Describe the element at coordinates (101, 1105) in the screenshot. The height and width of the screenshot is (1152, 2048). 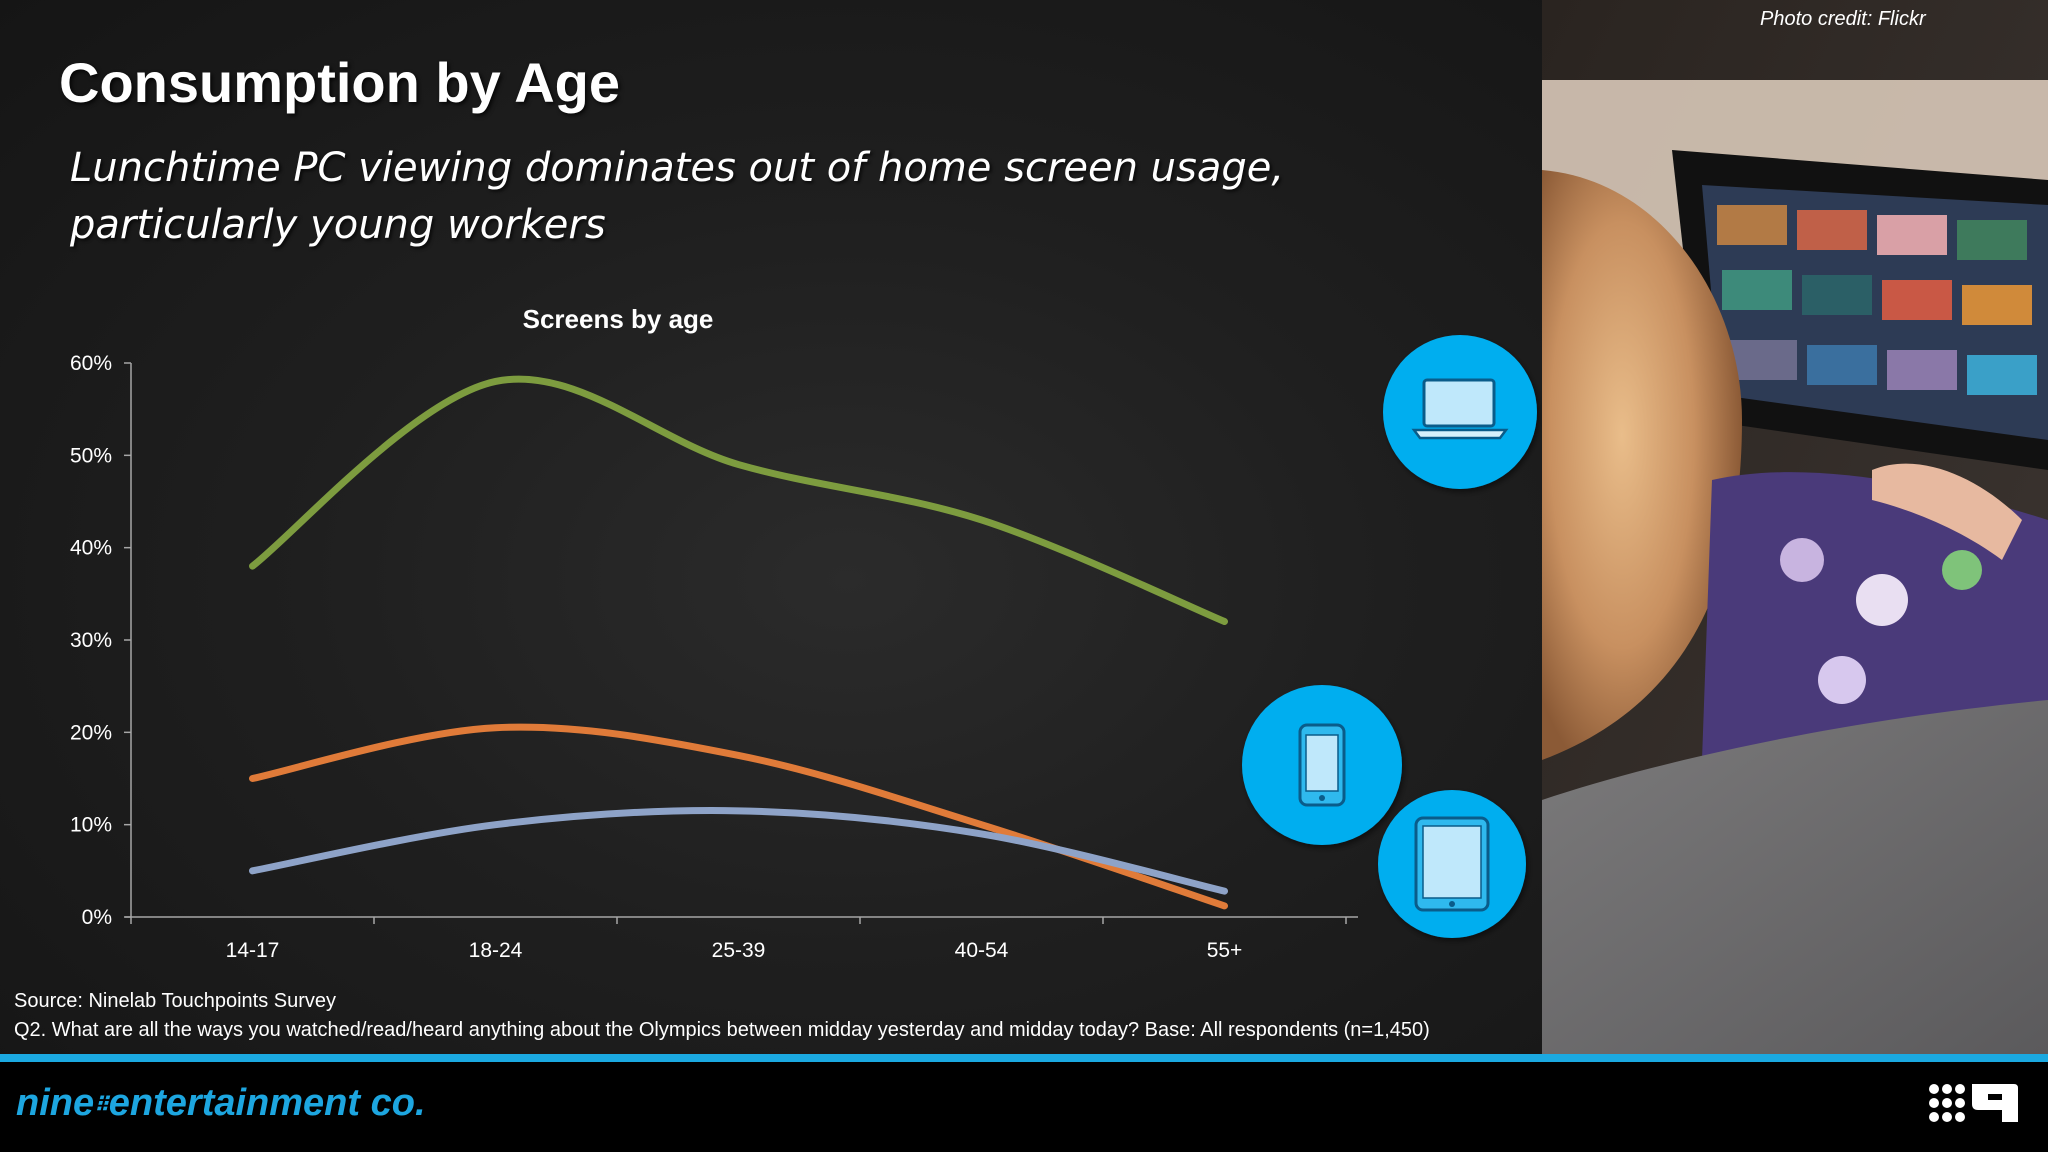
I see `logo-dots: ⠿` at that location.